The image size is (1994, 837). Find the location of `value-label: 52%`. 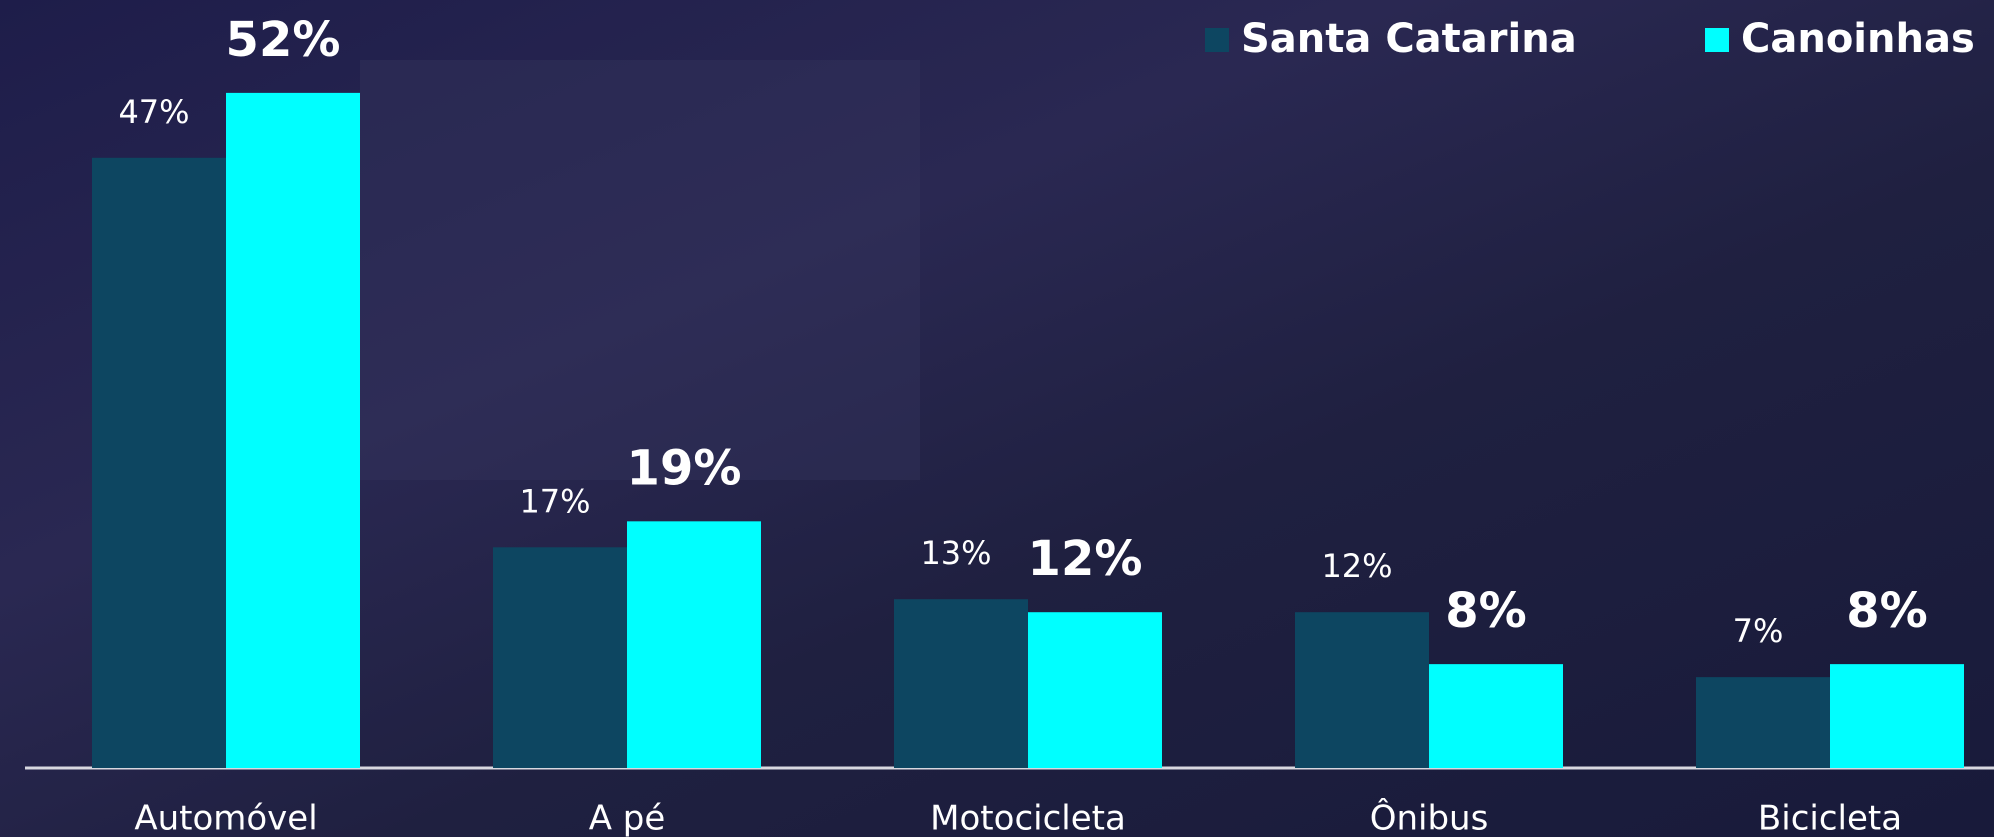

value-label: 52% is located at coordinates (283, 40).